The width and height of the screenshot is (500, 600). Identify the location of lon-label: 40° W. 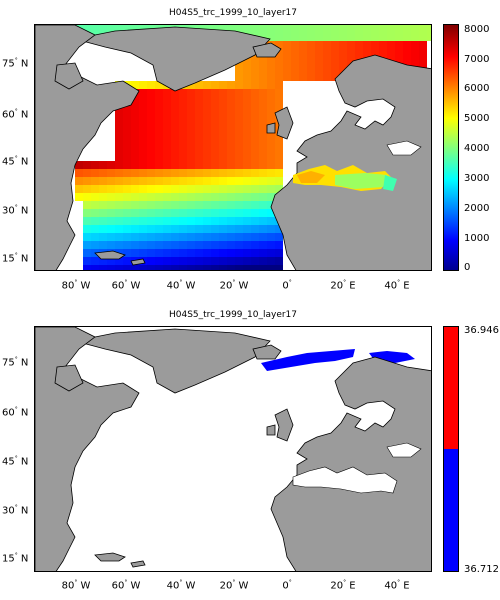
(181, 285).